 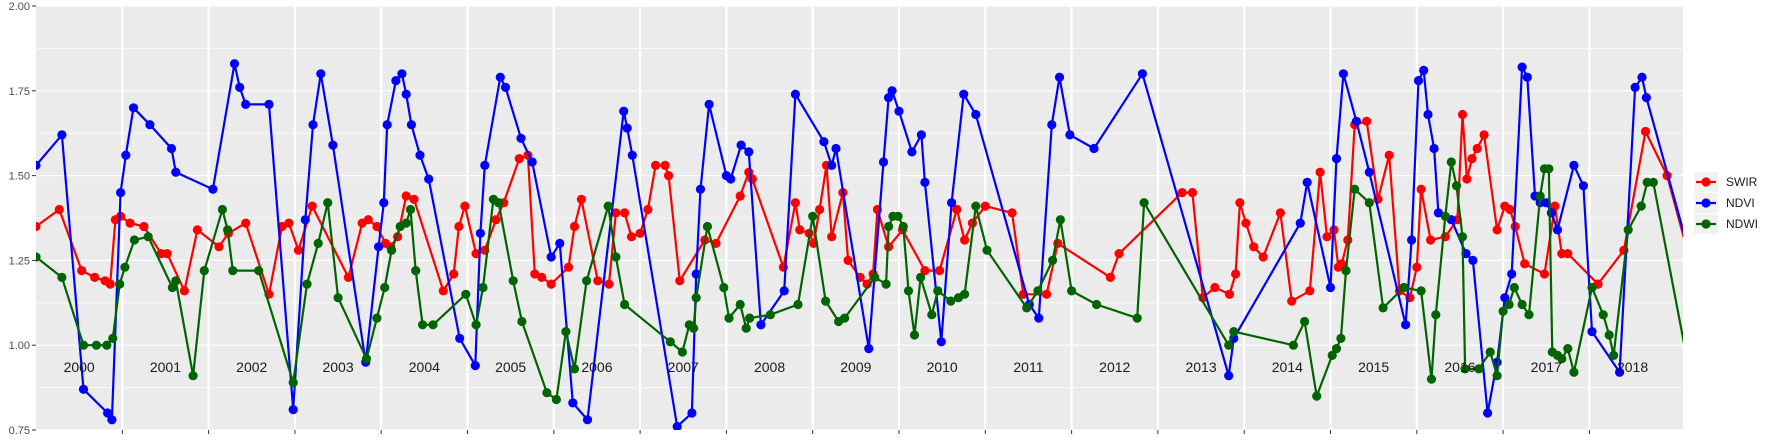 What do you see at coordinates (19, 431) in the screenshot?
I see `y-tick-label: 0.75` at bounding box center [19, 431].